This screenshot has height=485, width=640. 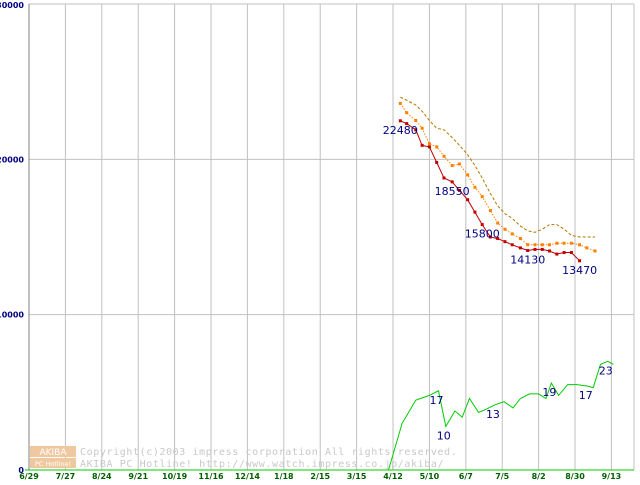 I want to click on price-data-label: 13470, so click(x=579, y=270).